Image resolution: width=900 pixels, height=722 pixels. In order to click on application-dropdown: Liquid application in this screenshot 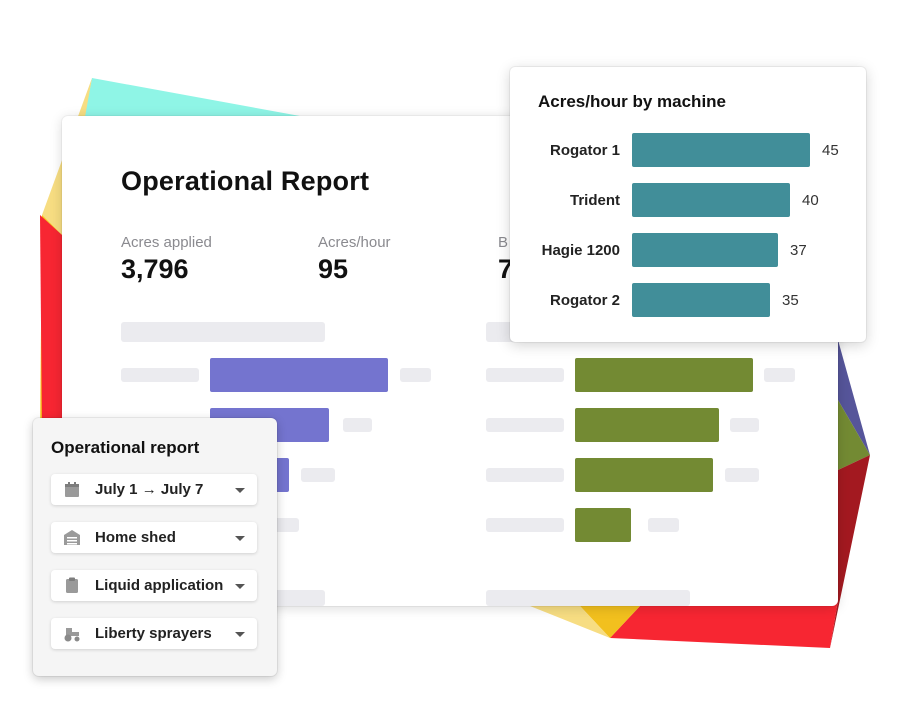, I will do `click(154, 585)`.